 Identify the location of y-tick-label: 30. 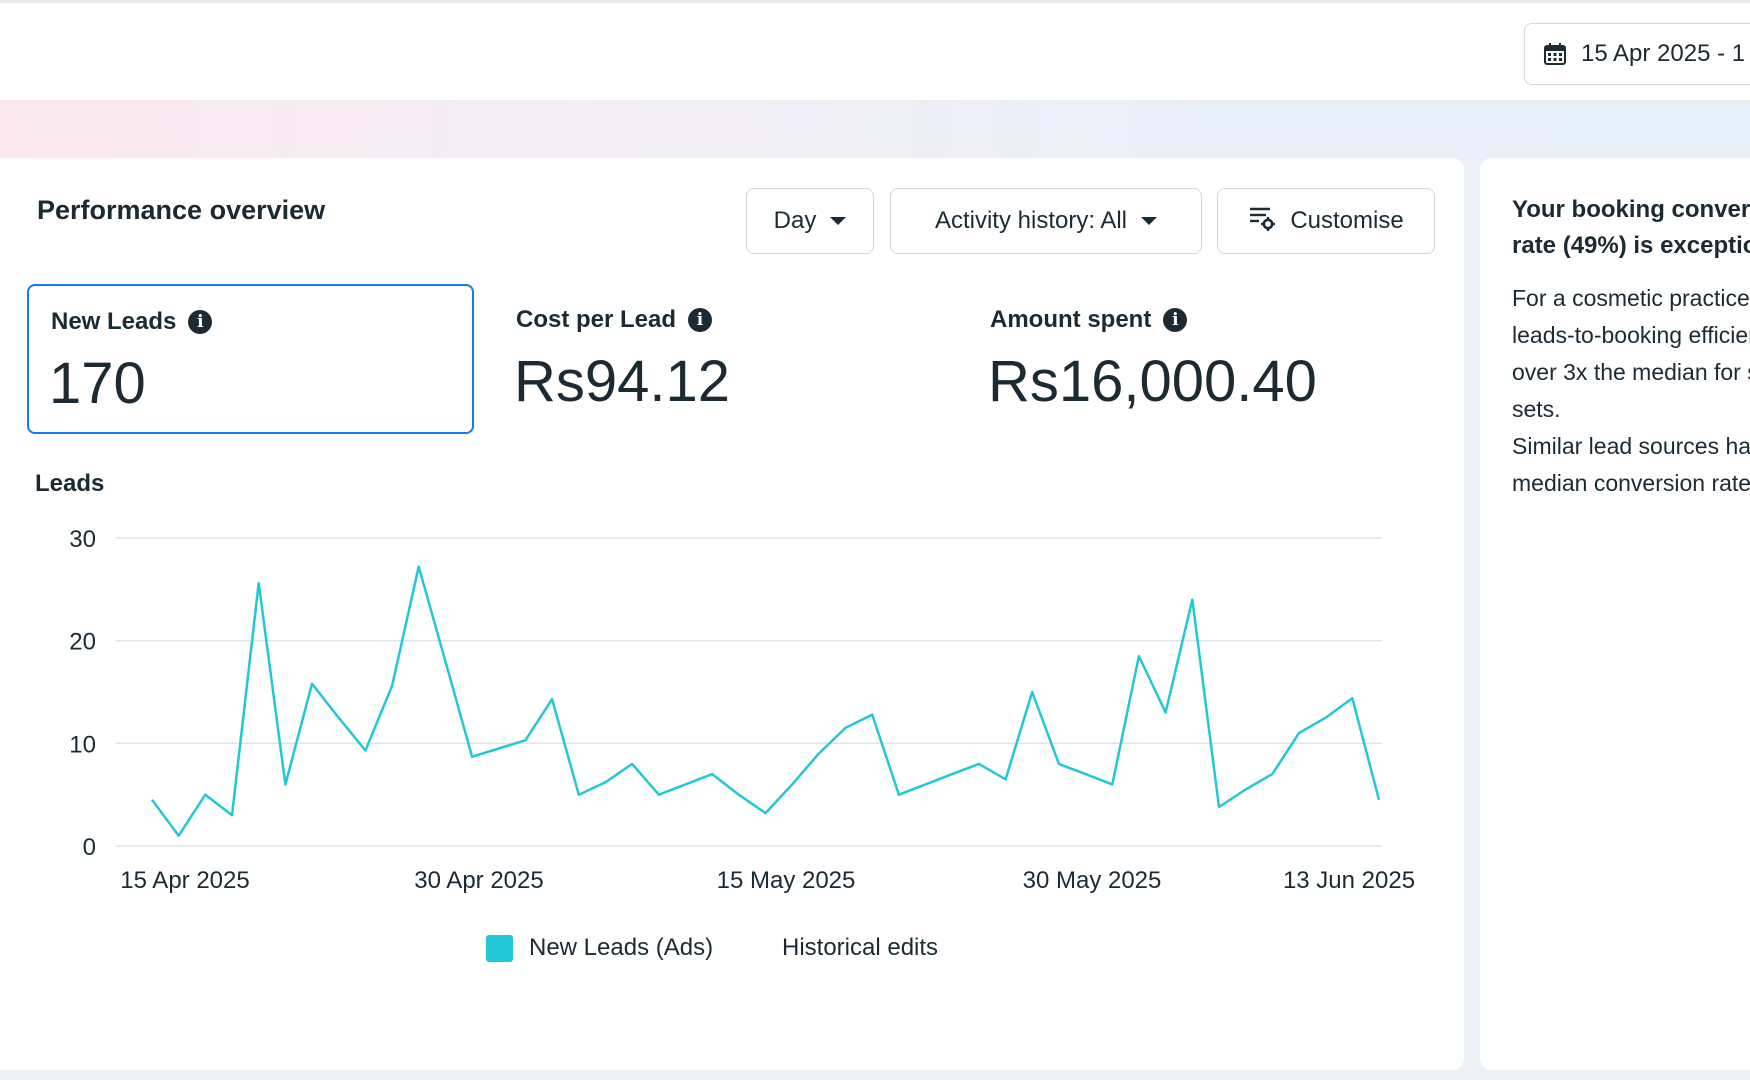
(82, 539).